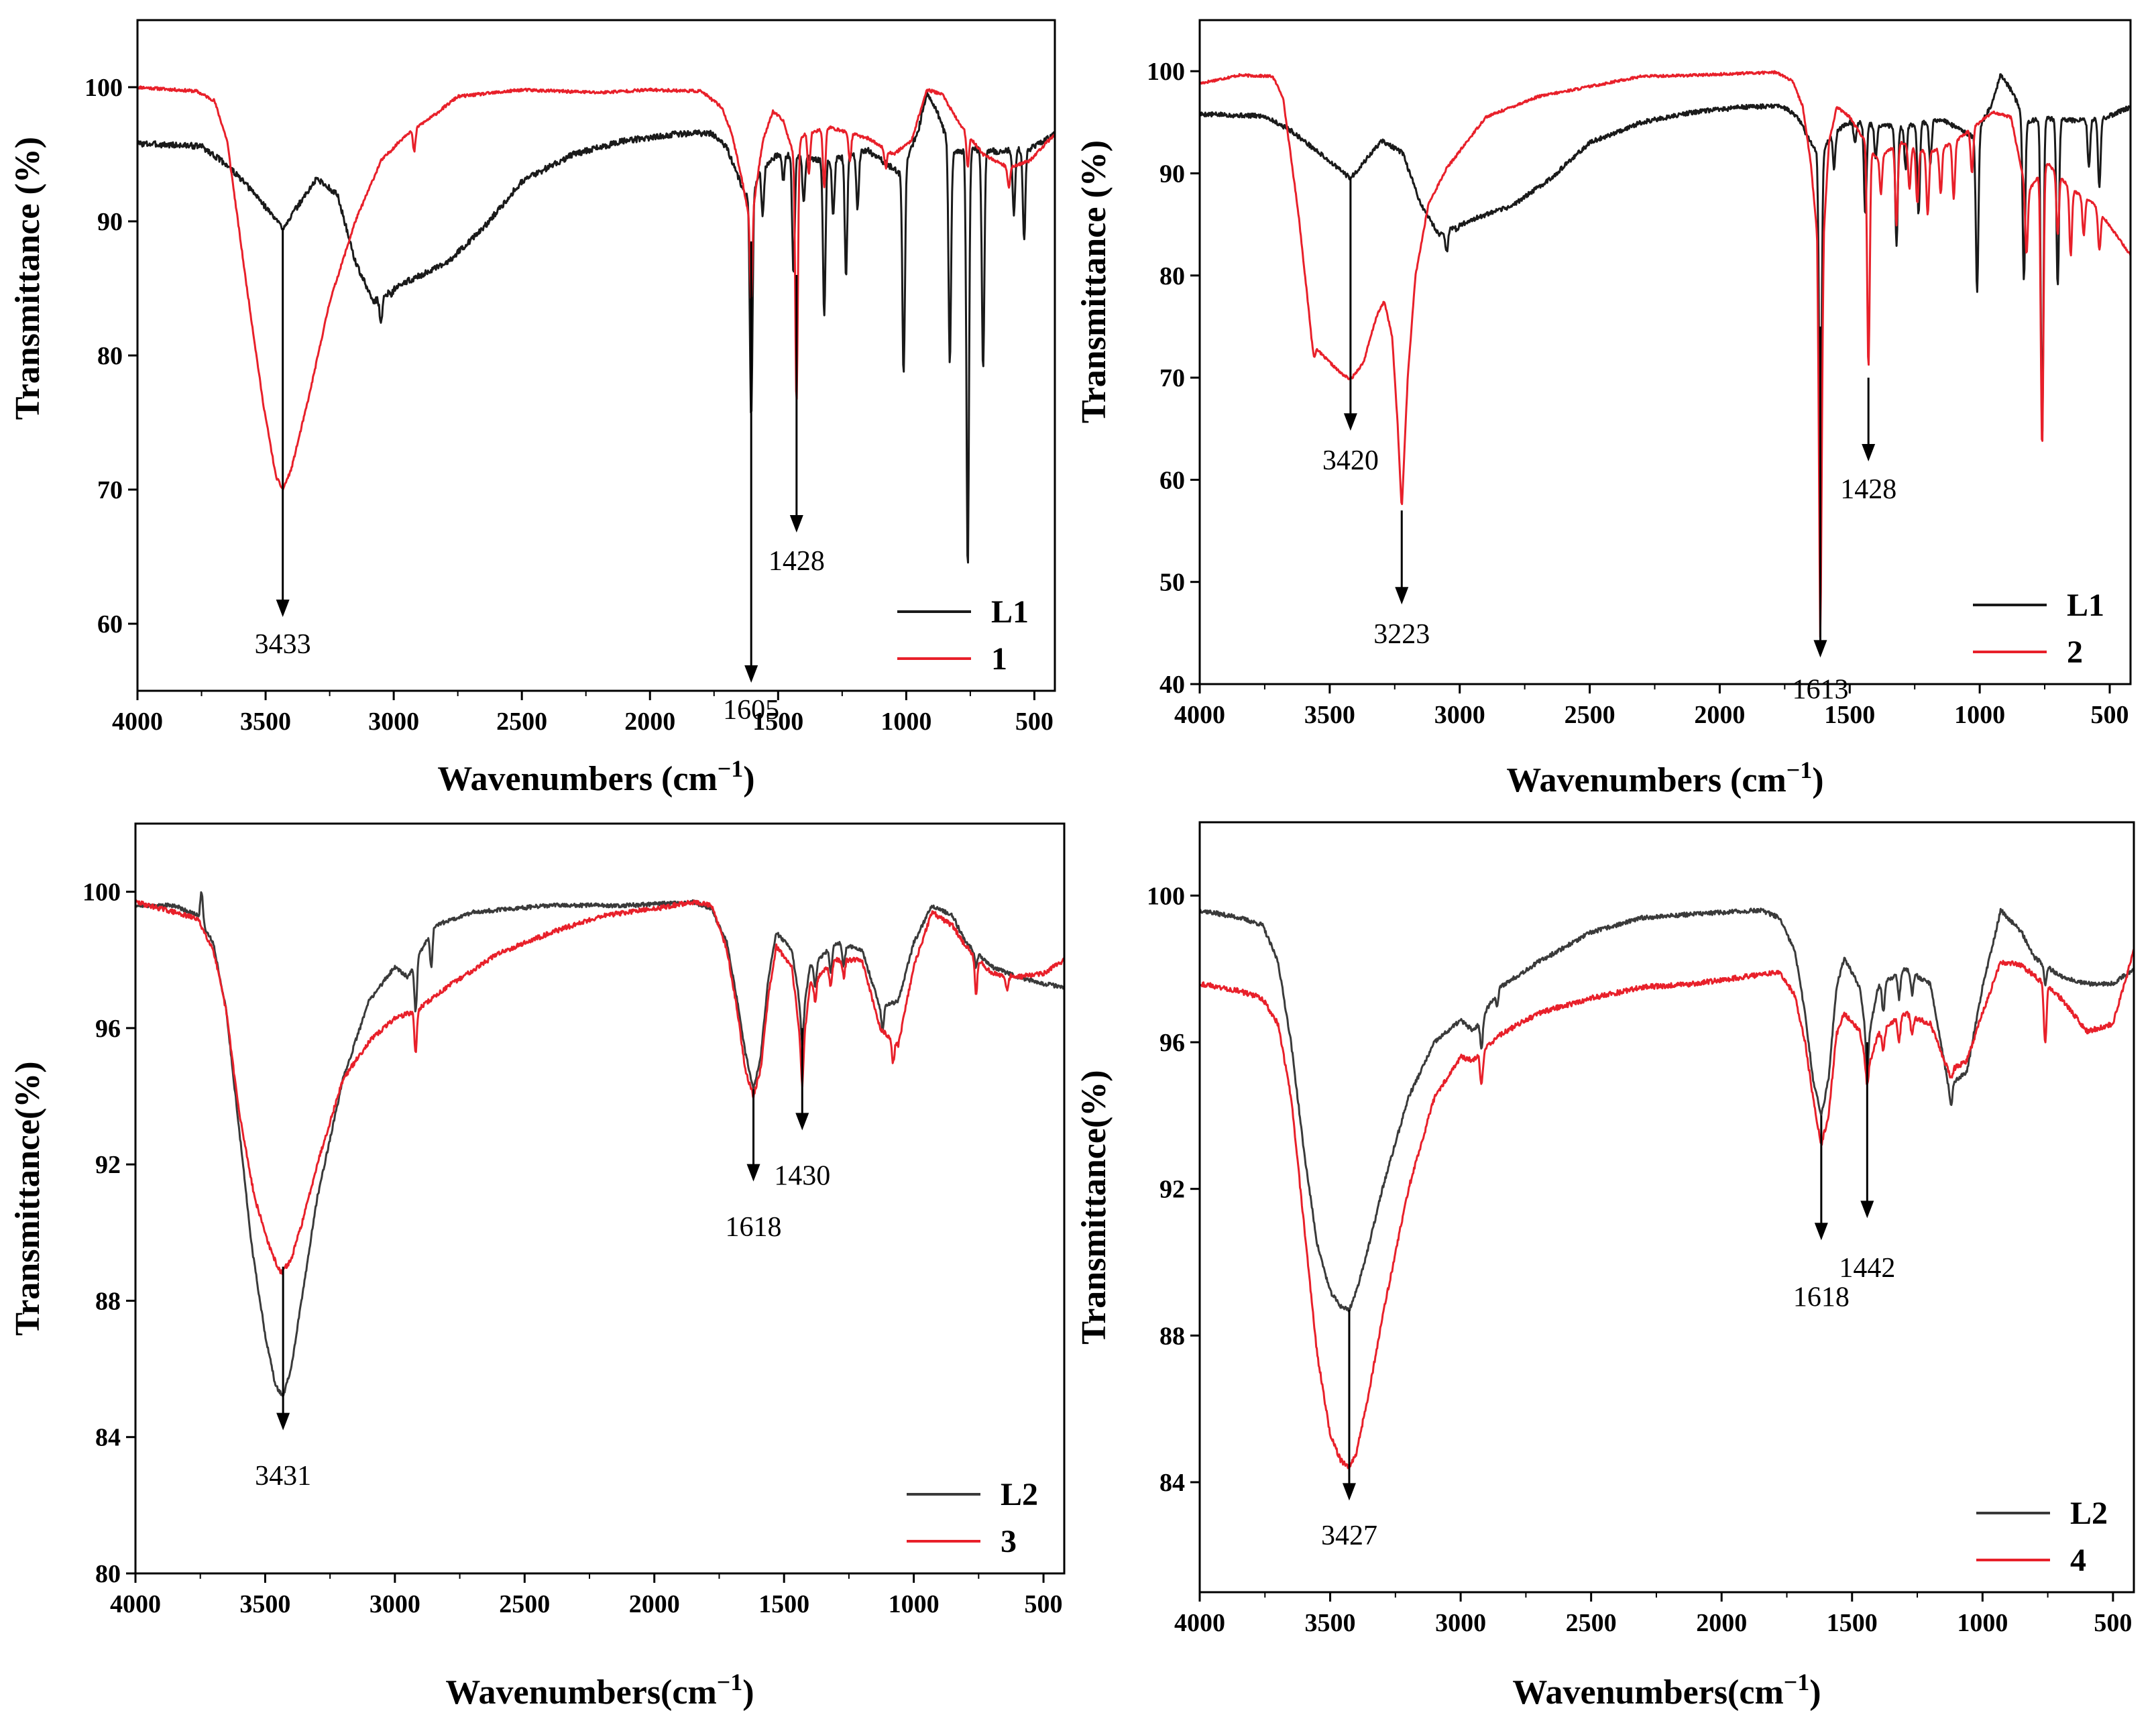 This screenshot has height=1727, width=2156. What do you see at coordinates (1172, 1190) in the screenshot?
I see `y-tick-label: 92` at bounding box center [1172, 1190].